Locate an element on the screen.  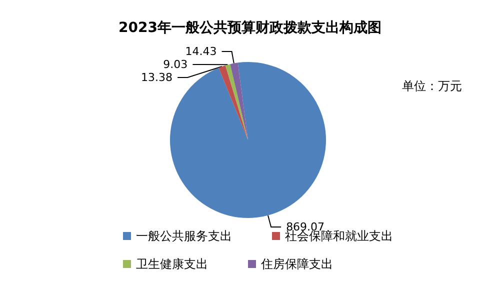
data-label: 9.03 is located at coordinates (175, 64).